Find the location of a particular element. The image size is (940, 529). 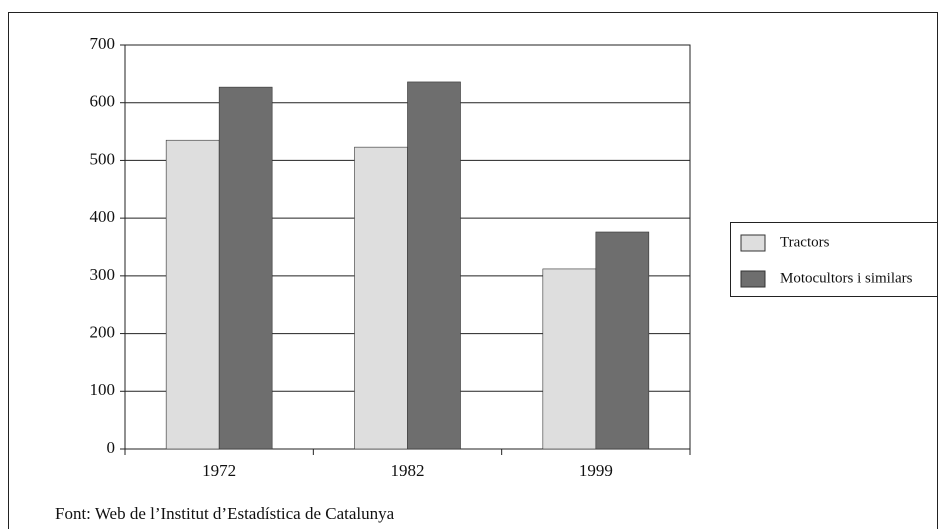

y-tick-label: 600 is located at coordinates (103, 101).